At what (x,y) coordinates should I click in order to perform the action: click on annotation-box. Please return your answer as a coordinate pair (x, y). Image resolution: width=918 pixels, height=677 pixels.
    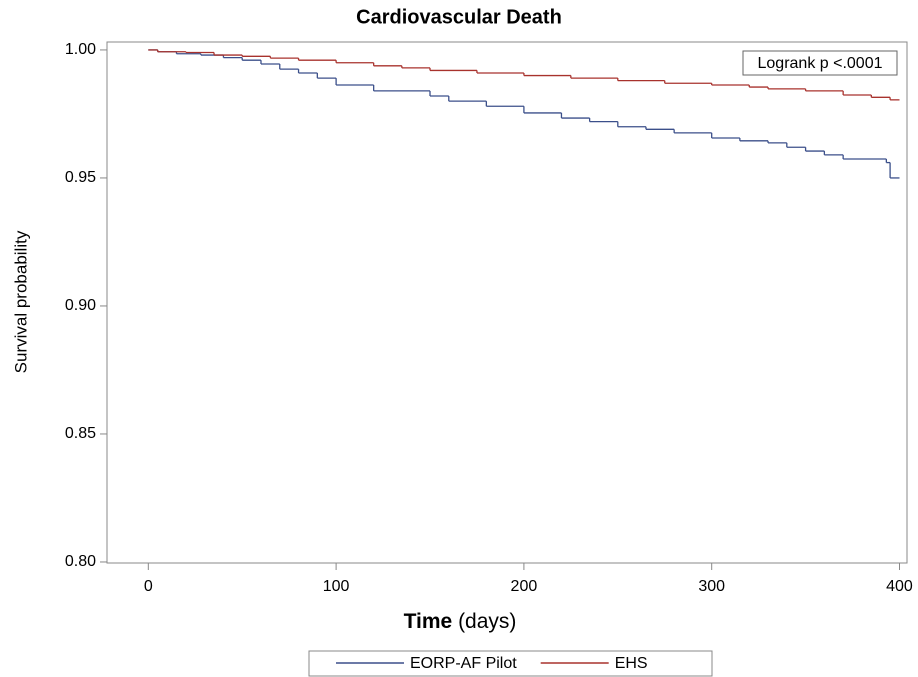
    Looking at the image, I should click on (820, 63).